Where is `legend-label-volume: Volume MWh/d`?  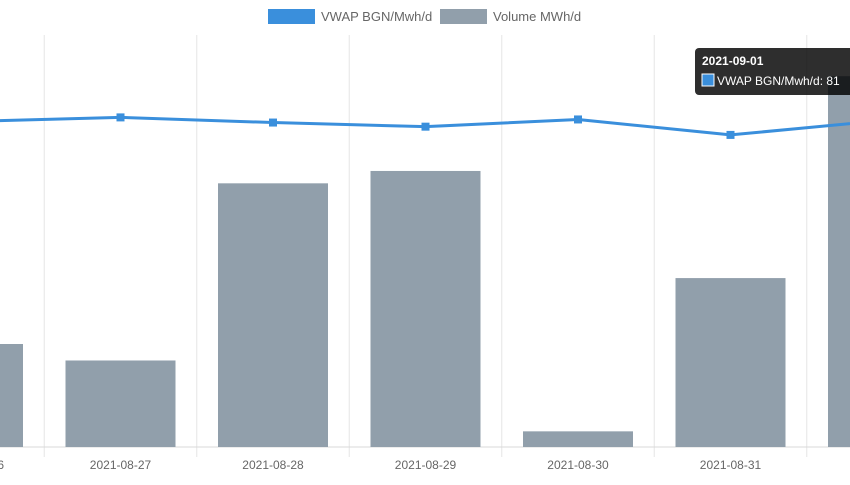 legend-label-volume: Volume MWh/d is located at coordinates (537, 16).